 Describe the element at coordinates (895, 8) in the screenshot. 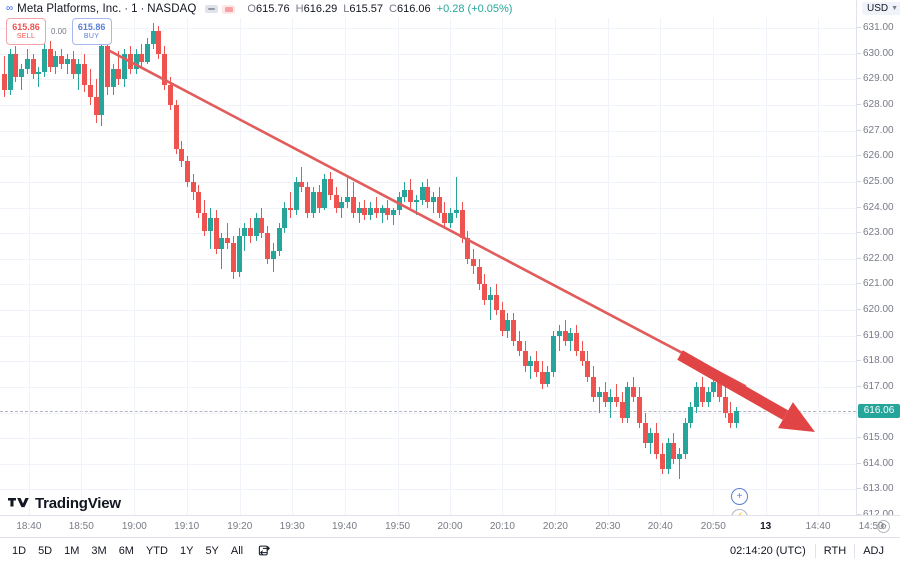

I see `chevron-down-icon: ▼` at that location.